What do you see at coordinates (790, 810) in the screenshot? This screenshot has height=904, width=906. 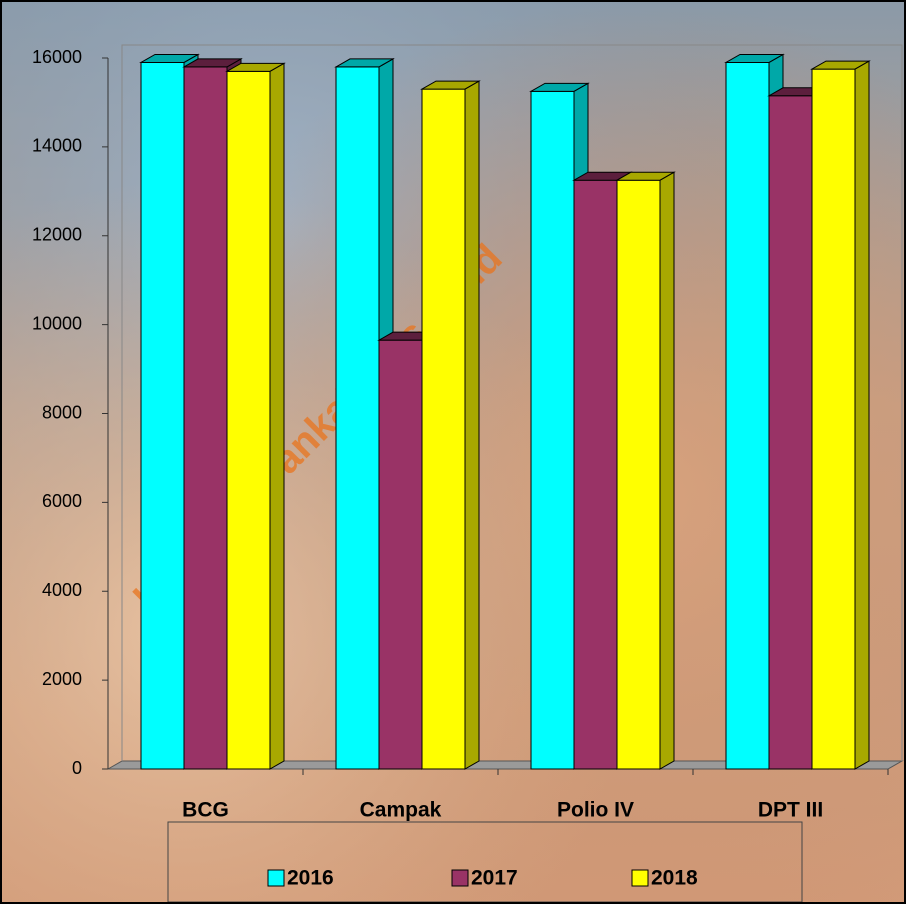 I see `x-tick-label: DPT III` at bounding box center [790, 810].